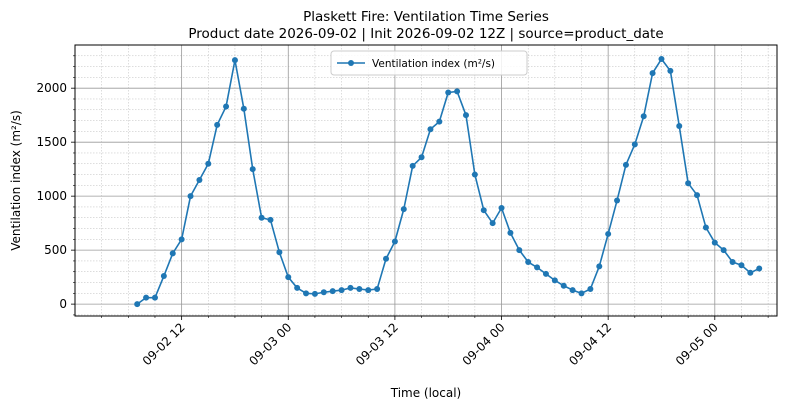 This screenshot has height=409, width=790. I want to click on legend-marker-swatch, so click(351, 63).